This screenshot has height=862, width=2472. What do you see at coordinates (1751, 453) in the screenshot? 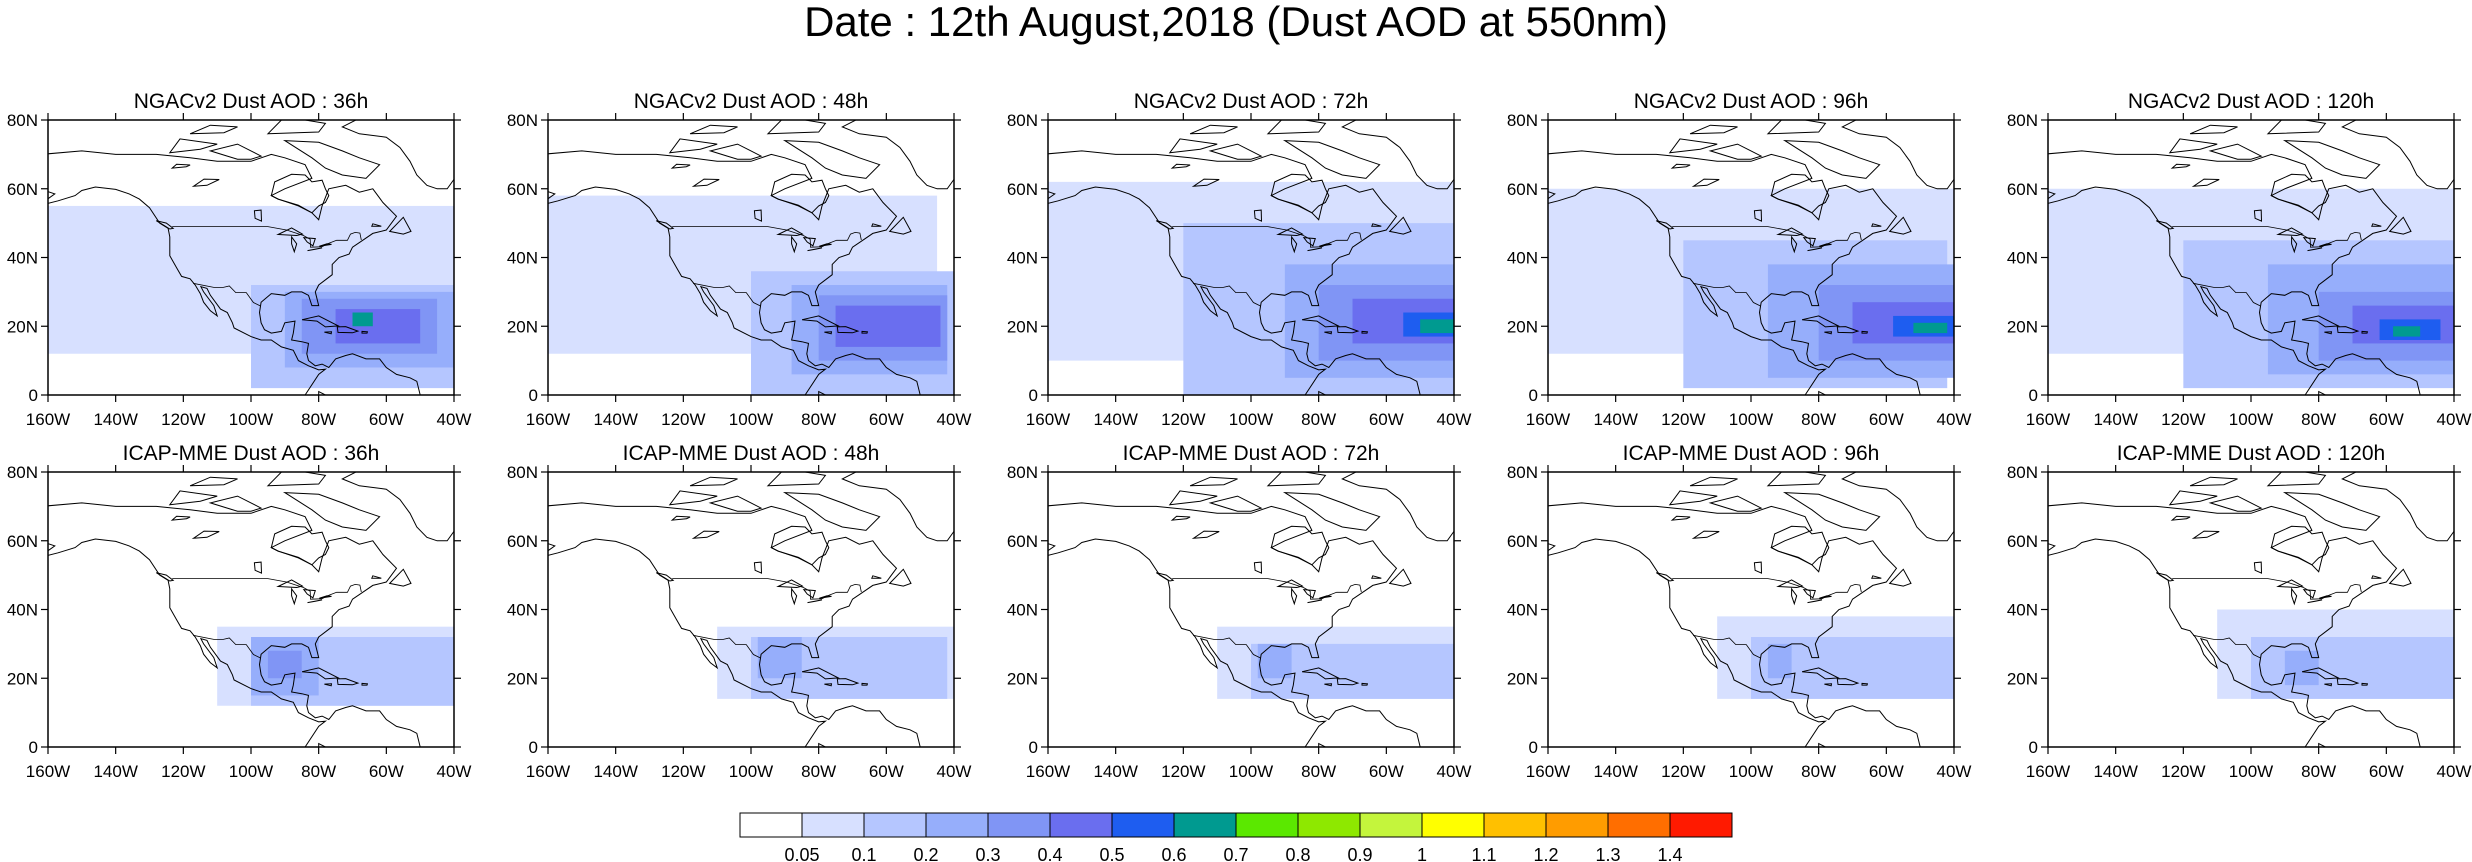
I see `panel-title: ICAP-MME Dust AOD : 96h` at bounding box center [1751, 453].